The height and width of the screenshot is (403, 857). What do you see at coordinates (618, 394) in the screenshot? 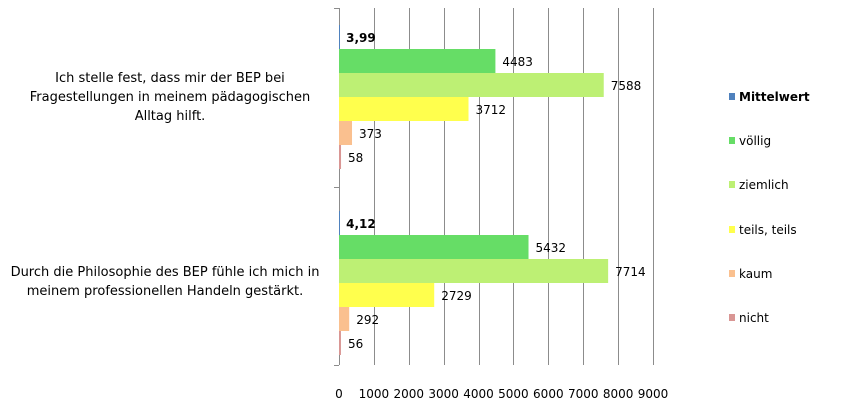
I see `x-tick-label: 8000` at bounding box center [618, 394].